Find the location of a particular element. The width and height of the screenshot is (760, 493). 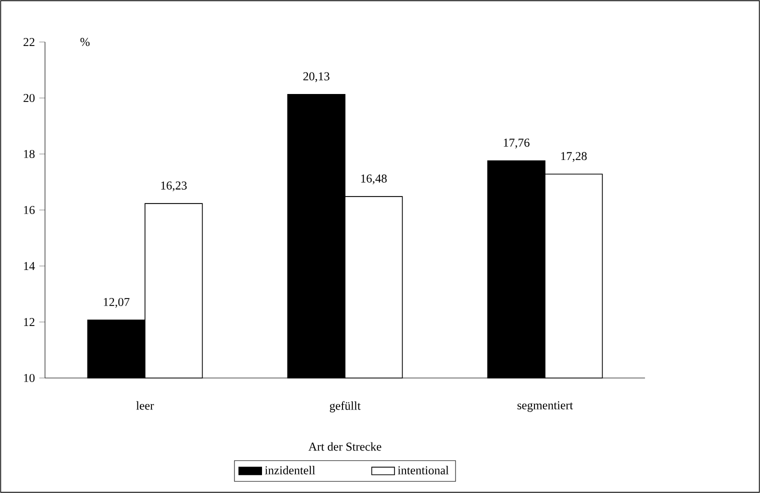

data-label: 17,28 is located at coordinates (574, 157).